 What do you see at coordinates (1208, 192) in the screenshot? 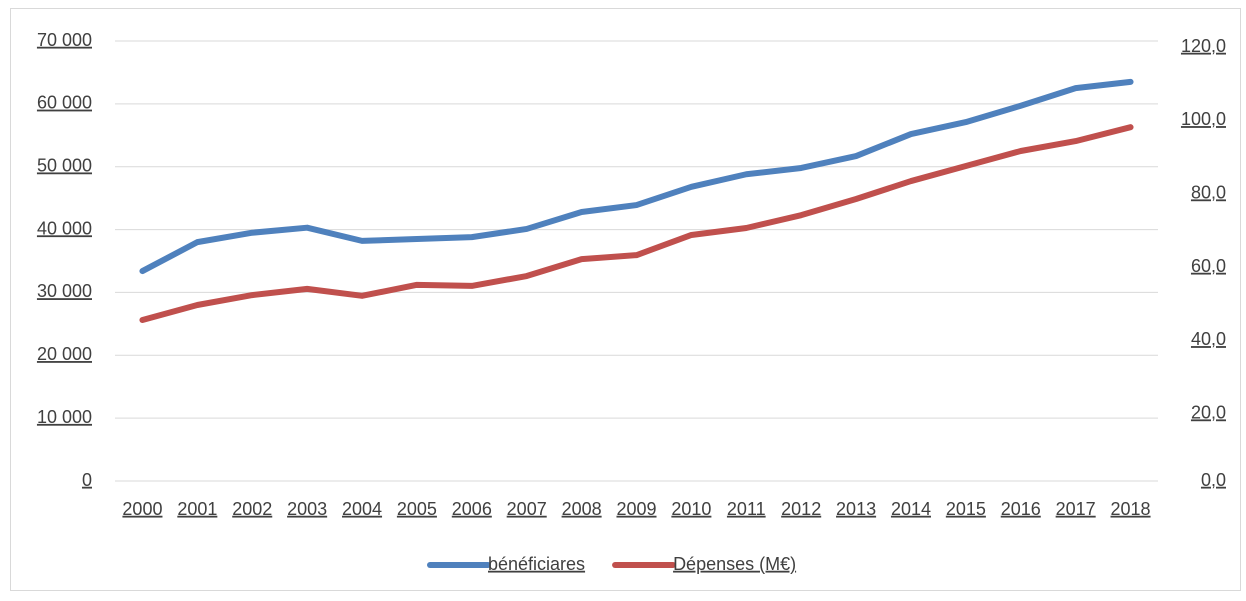
I see `y2-tick-label: 80,0` at bounding box center [1208, 192].